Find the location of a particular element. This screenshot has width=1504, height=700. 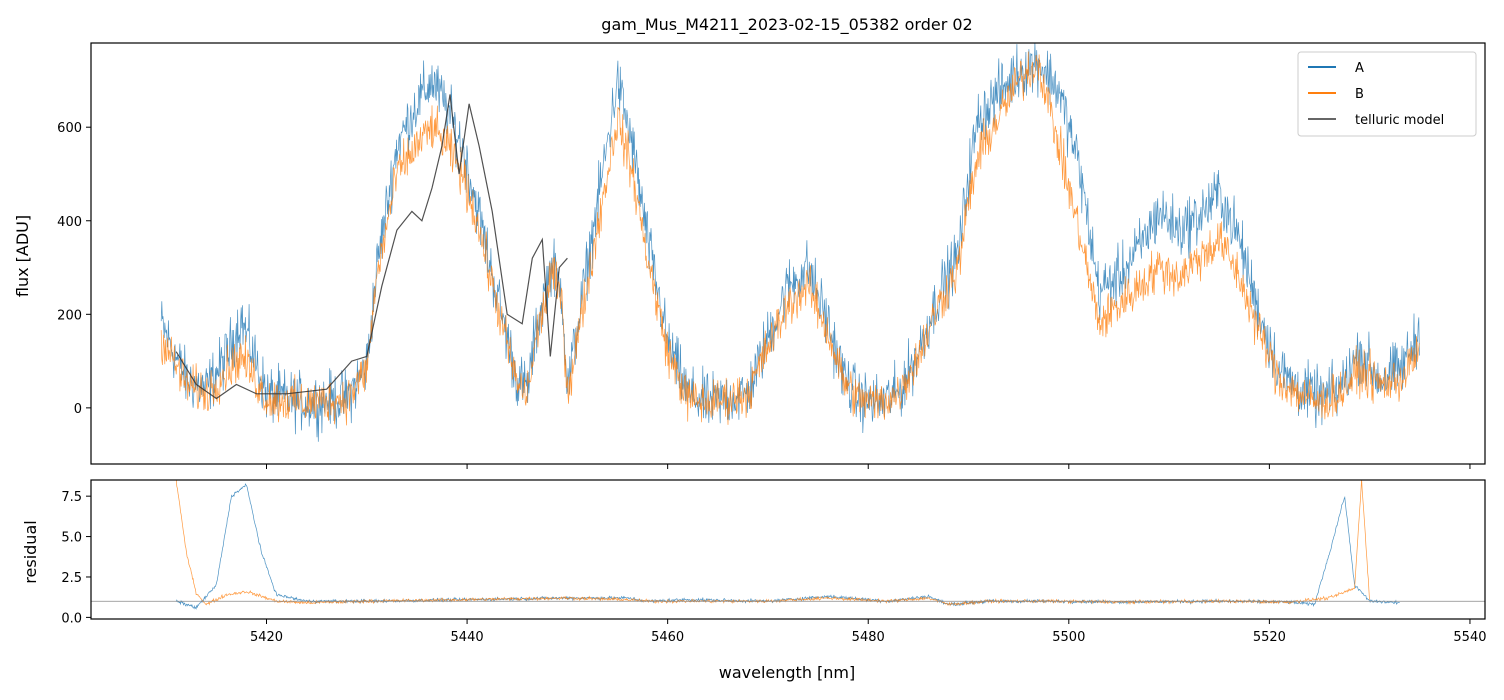

x-tick-label: 5440 is located at coordinates (467, 637).